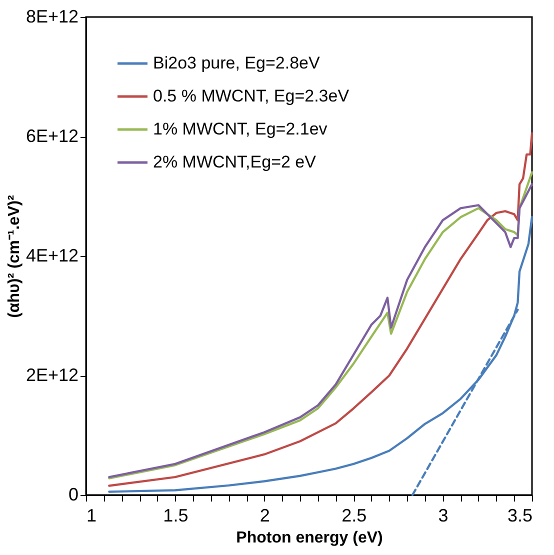 The image size is (554, 555). What do you see at coordinates (354, 516) in the screenshot?
I see `x-tick-label: 2.5` at bounding box center [354, 516].